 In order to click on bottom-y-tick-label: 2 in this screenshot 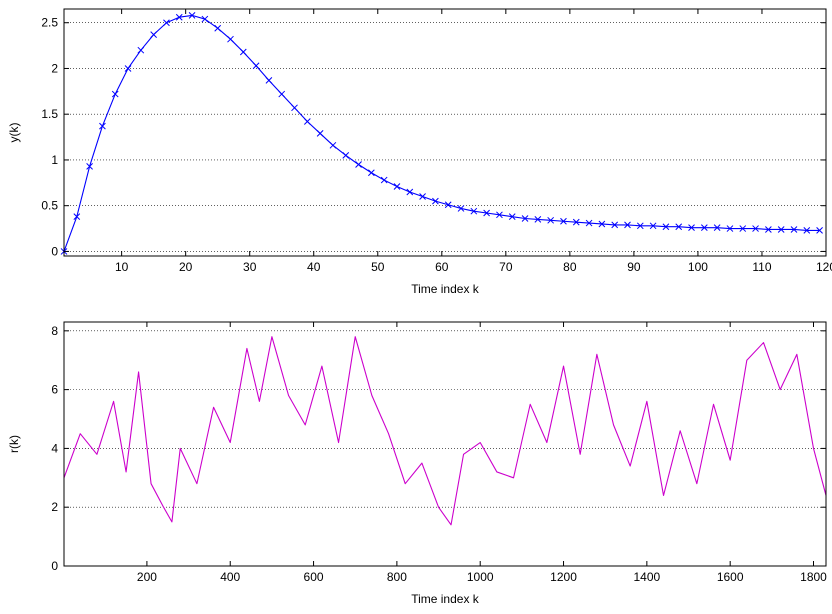, I will do `click(54, 507)`.